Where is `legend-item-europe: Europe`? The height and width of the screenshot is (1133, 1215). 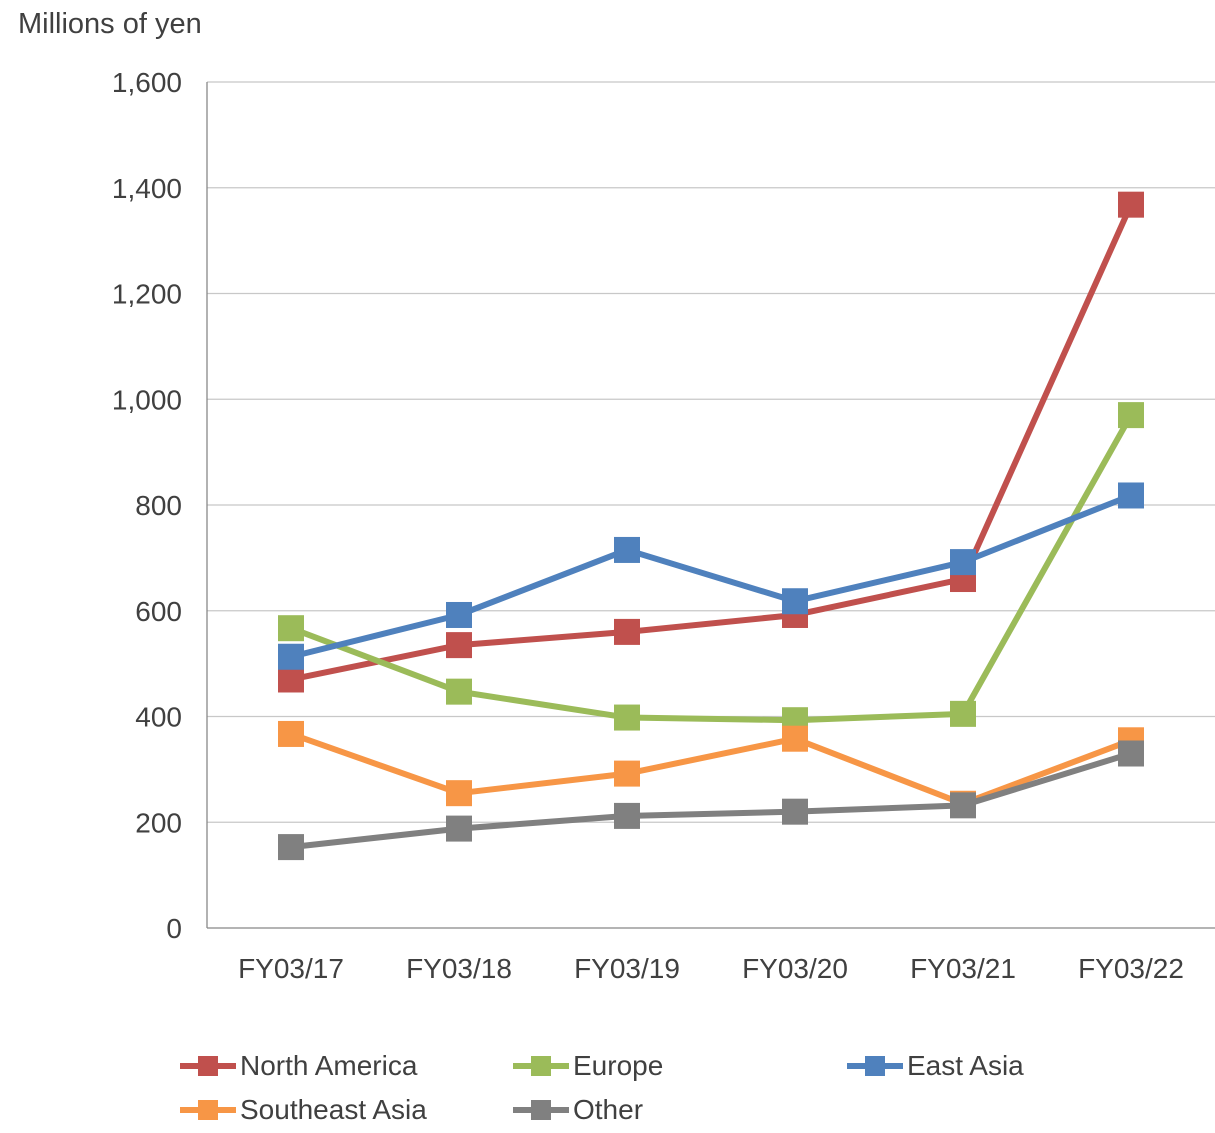
legend-item-europe: Europe is located at coordinates (587, 1066).